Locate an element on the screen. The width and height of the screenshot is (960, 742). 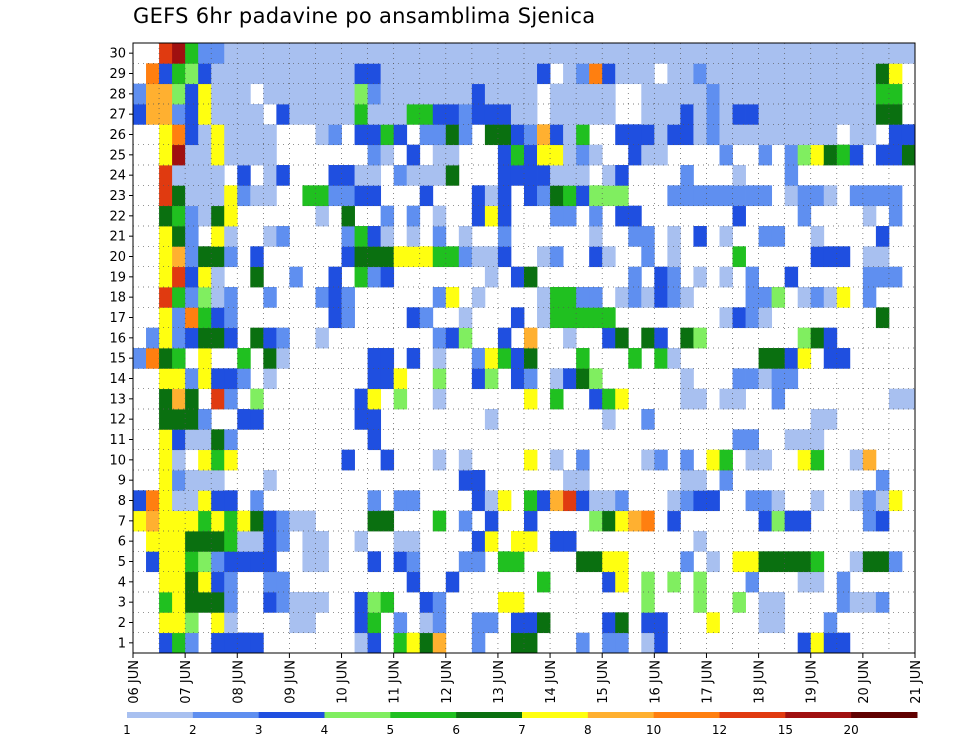
y-tick-label: 4 is located at coordinates (122, 582).